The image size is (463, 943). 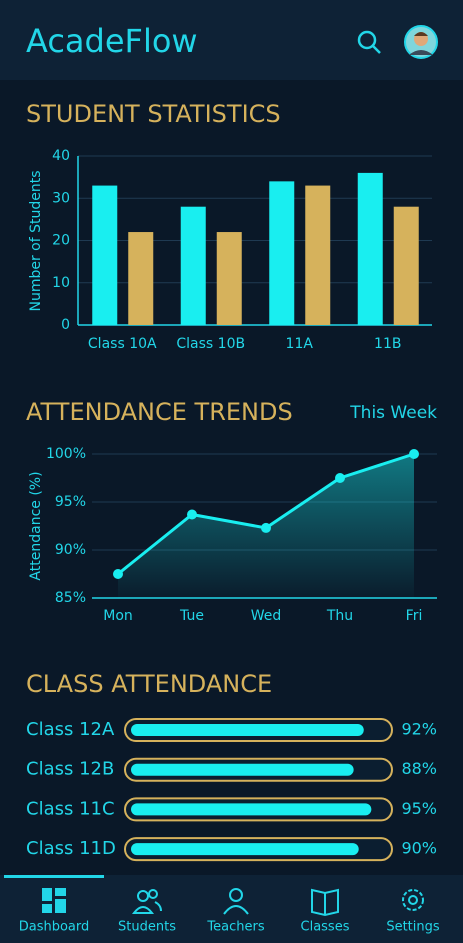 I want to click on nav-label: Students, so click(x=147, y=927).